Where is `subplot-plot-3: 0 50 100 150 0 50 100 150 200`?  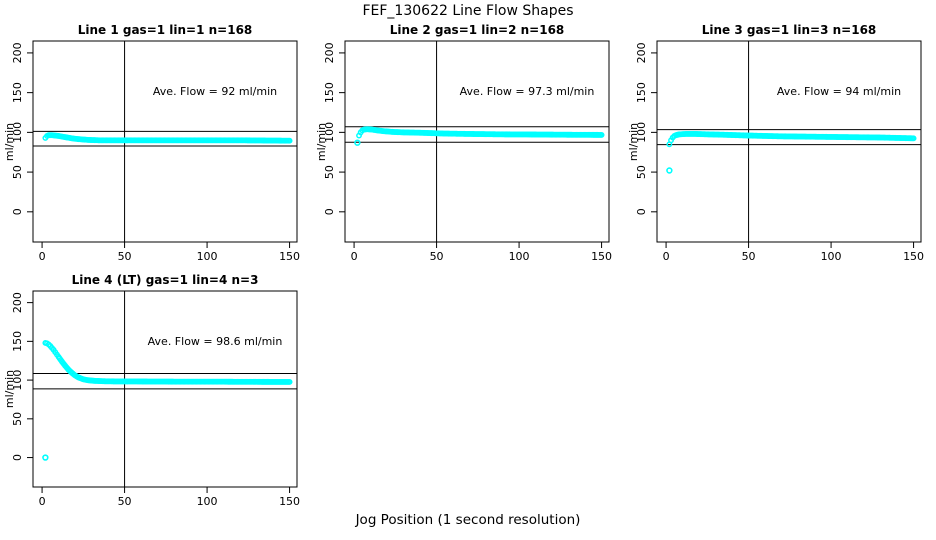 subplot-plot-3: 0 50 100 150 0 50 100 150 200 is located at coordinates (779, 151).